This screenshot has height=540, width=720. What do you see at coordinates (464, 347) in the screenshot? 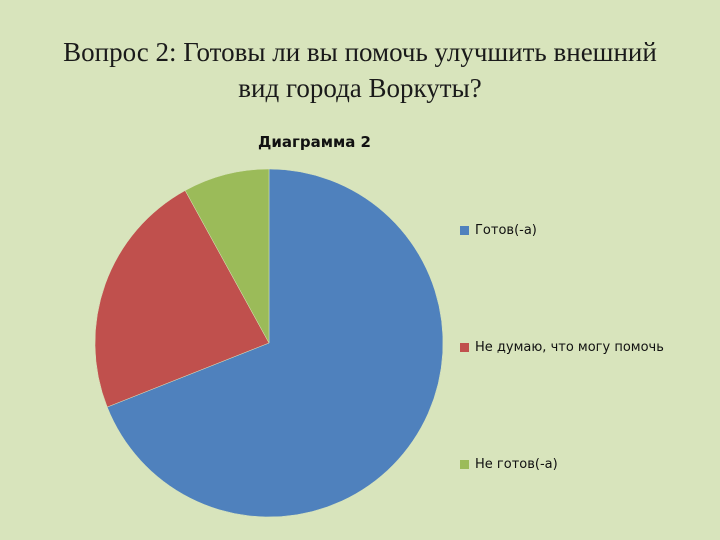
I see `legend-swatch-not-sure` at bounding box center [464, 347].